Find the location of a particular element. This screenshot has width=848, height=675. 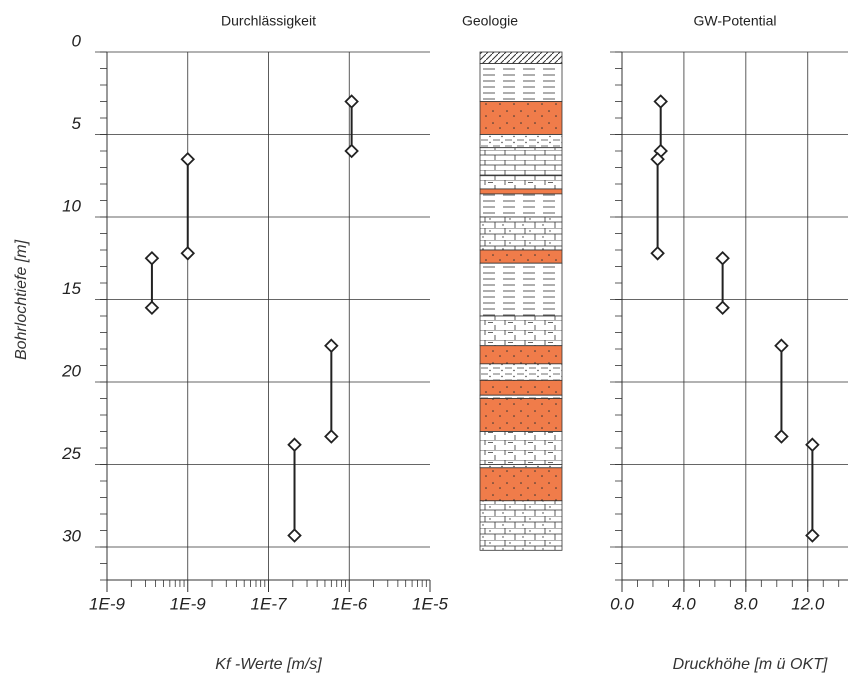

x-tick-label: 1E-7 is located at coordinates (269, 603).